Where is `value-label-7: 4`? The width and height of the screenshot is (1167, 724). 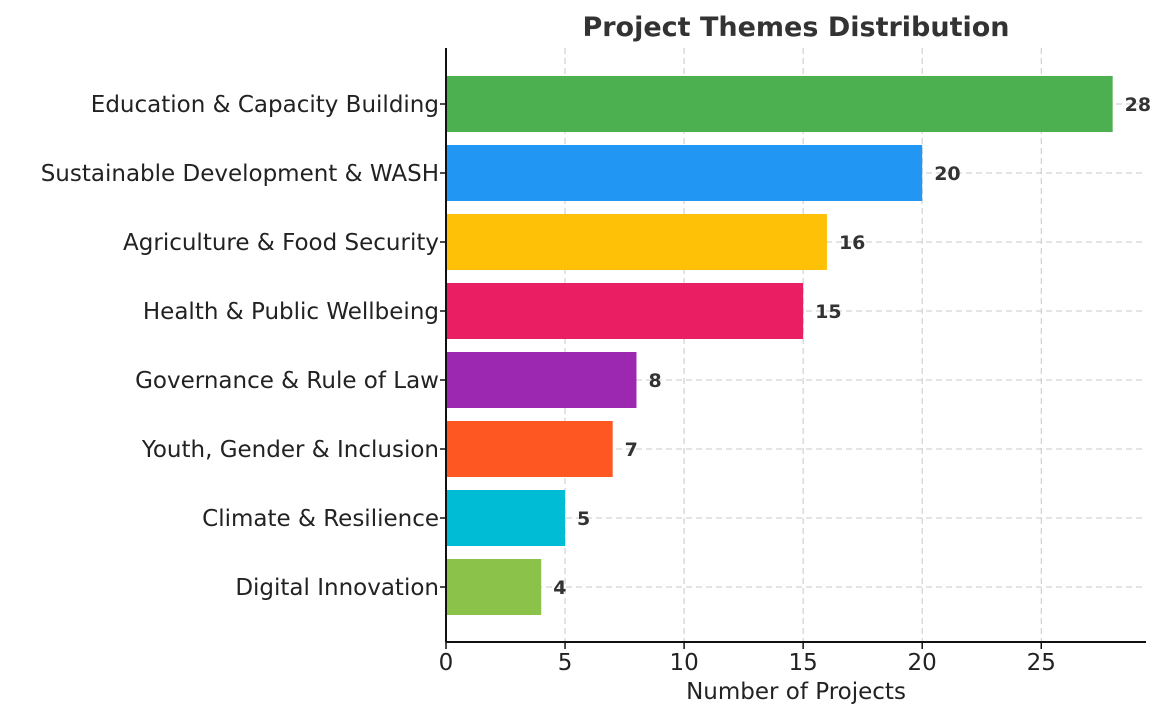
value-label-7: 4 is located at coordinates (559, 588).